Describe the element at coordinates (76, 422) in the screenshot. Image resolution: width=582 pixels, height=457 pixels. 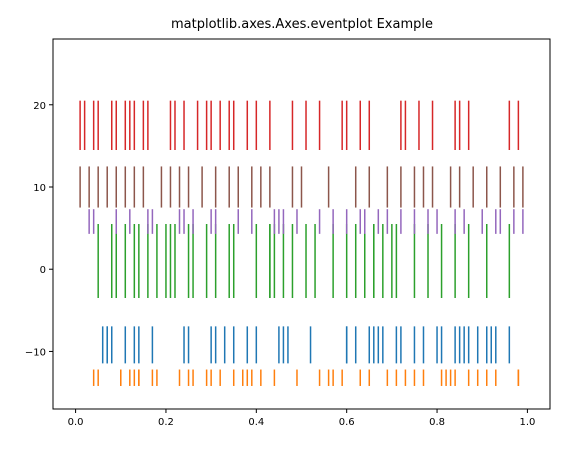
I see `x-tick-label: 0.0` at that location.